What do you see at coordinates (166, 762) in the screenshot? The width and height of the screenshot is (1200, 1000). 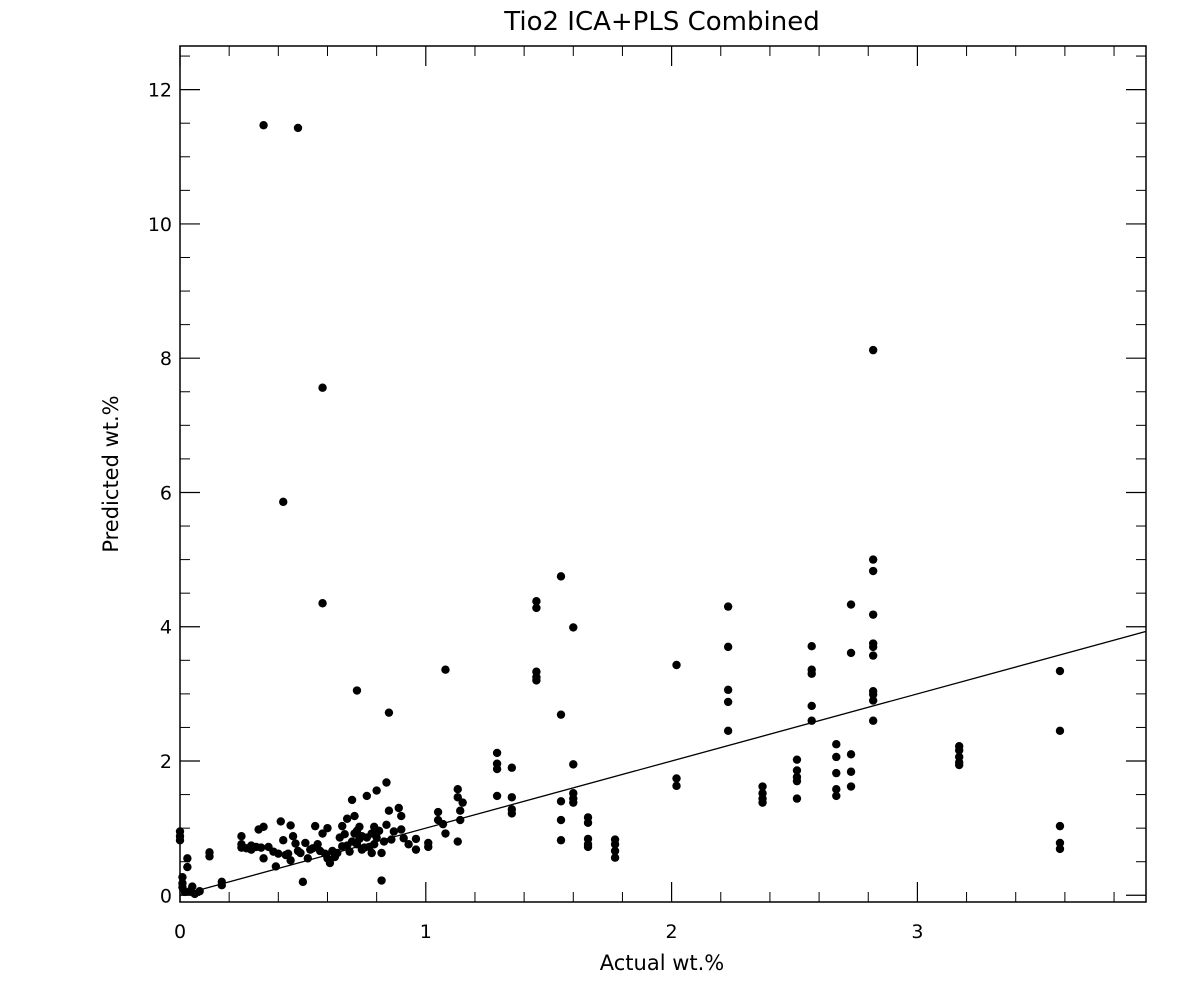 I see `y-tick-label: 2` at bounding box center [166, 762].